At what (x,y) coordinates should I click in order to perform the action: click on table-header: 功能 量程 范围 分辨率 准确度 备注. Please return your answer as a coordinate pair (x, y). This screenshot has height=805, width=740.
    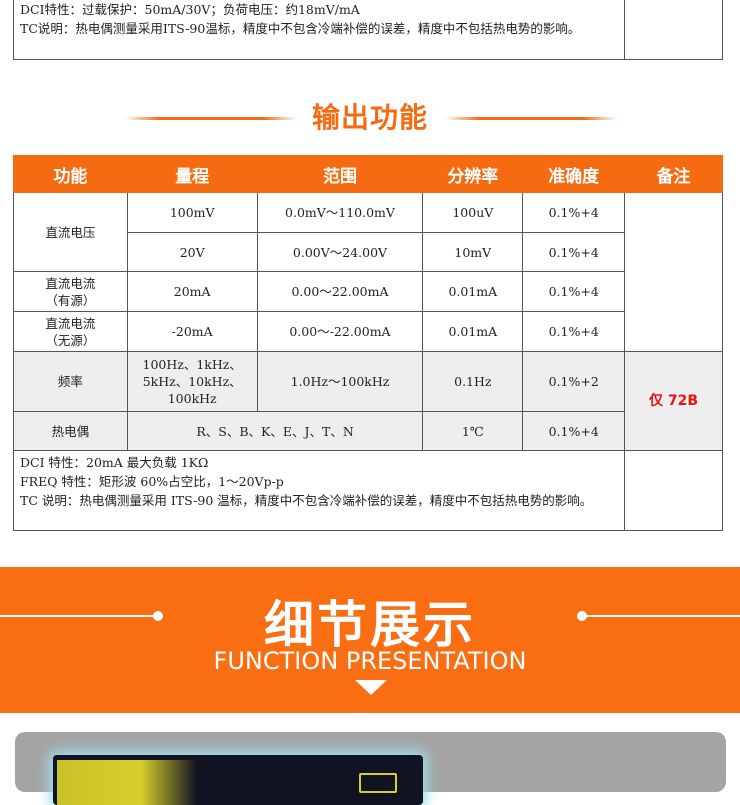
    Looking at the image, I should click on (368, 174).